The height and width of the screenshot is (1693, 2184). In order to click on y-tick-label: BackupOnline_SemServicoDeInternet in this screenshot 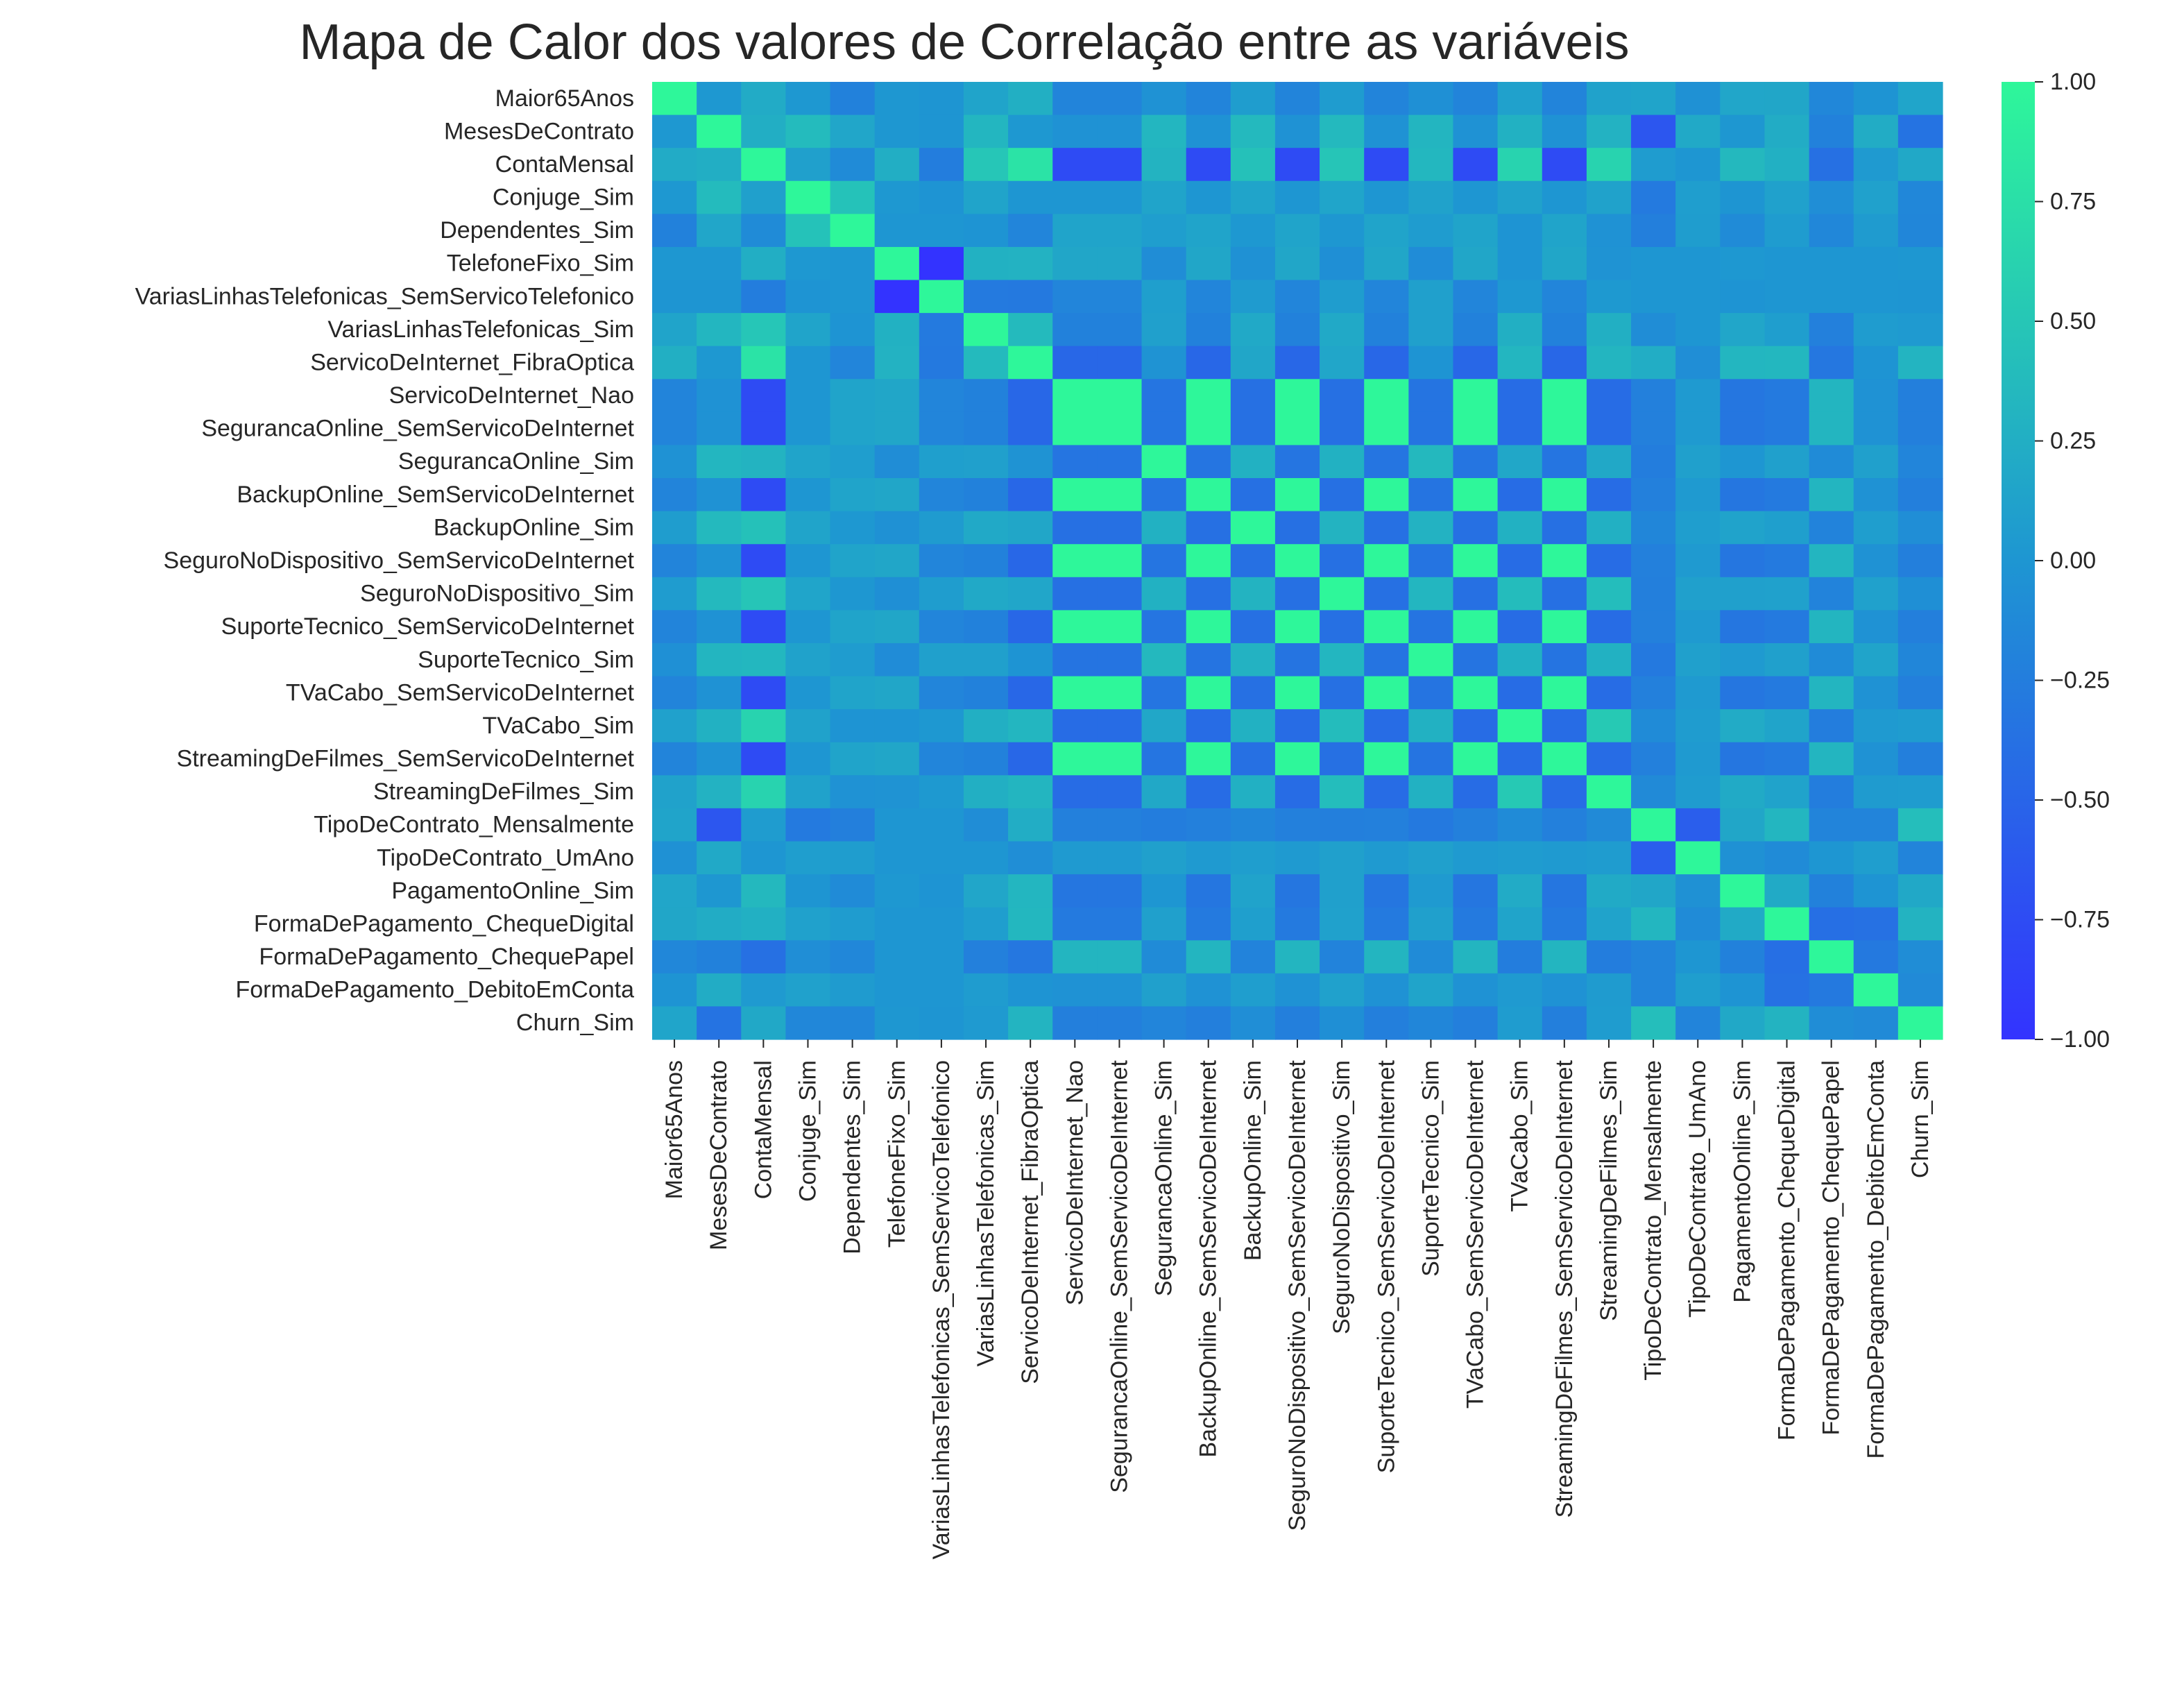, I will do `click(435, 495)`.